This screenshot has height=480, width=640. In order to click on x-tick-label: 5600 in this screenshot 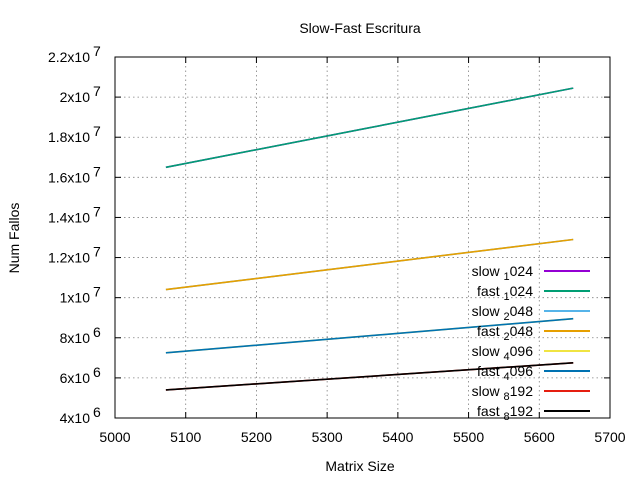, I will do `click(539, 437)`.